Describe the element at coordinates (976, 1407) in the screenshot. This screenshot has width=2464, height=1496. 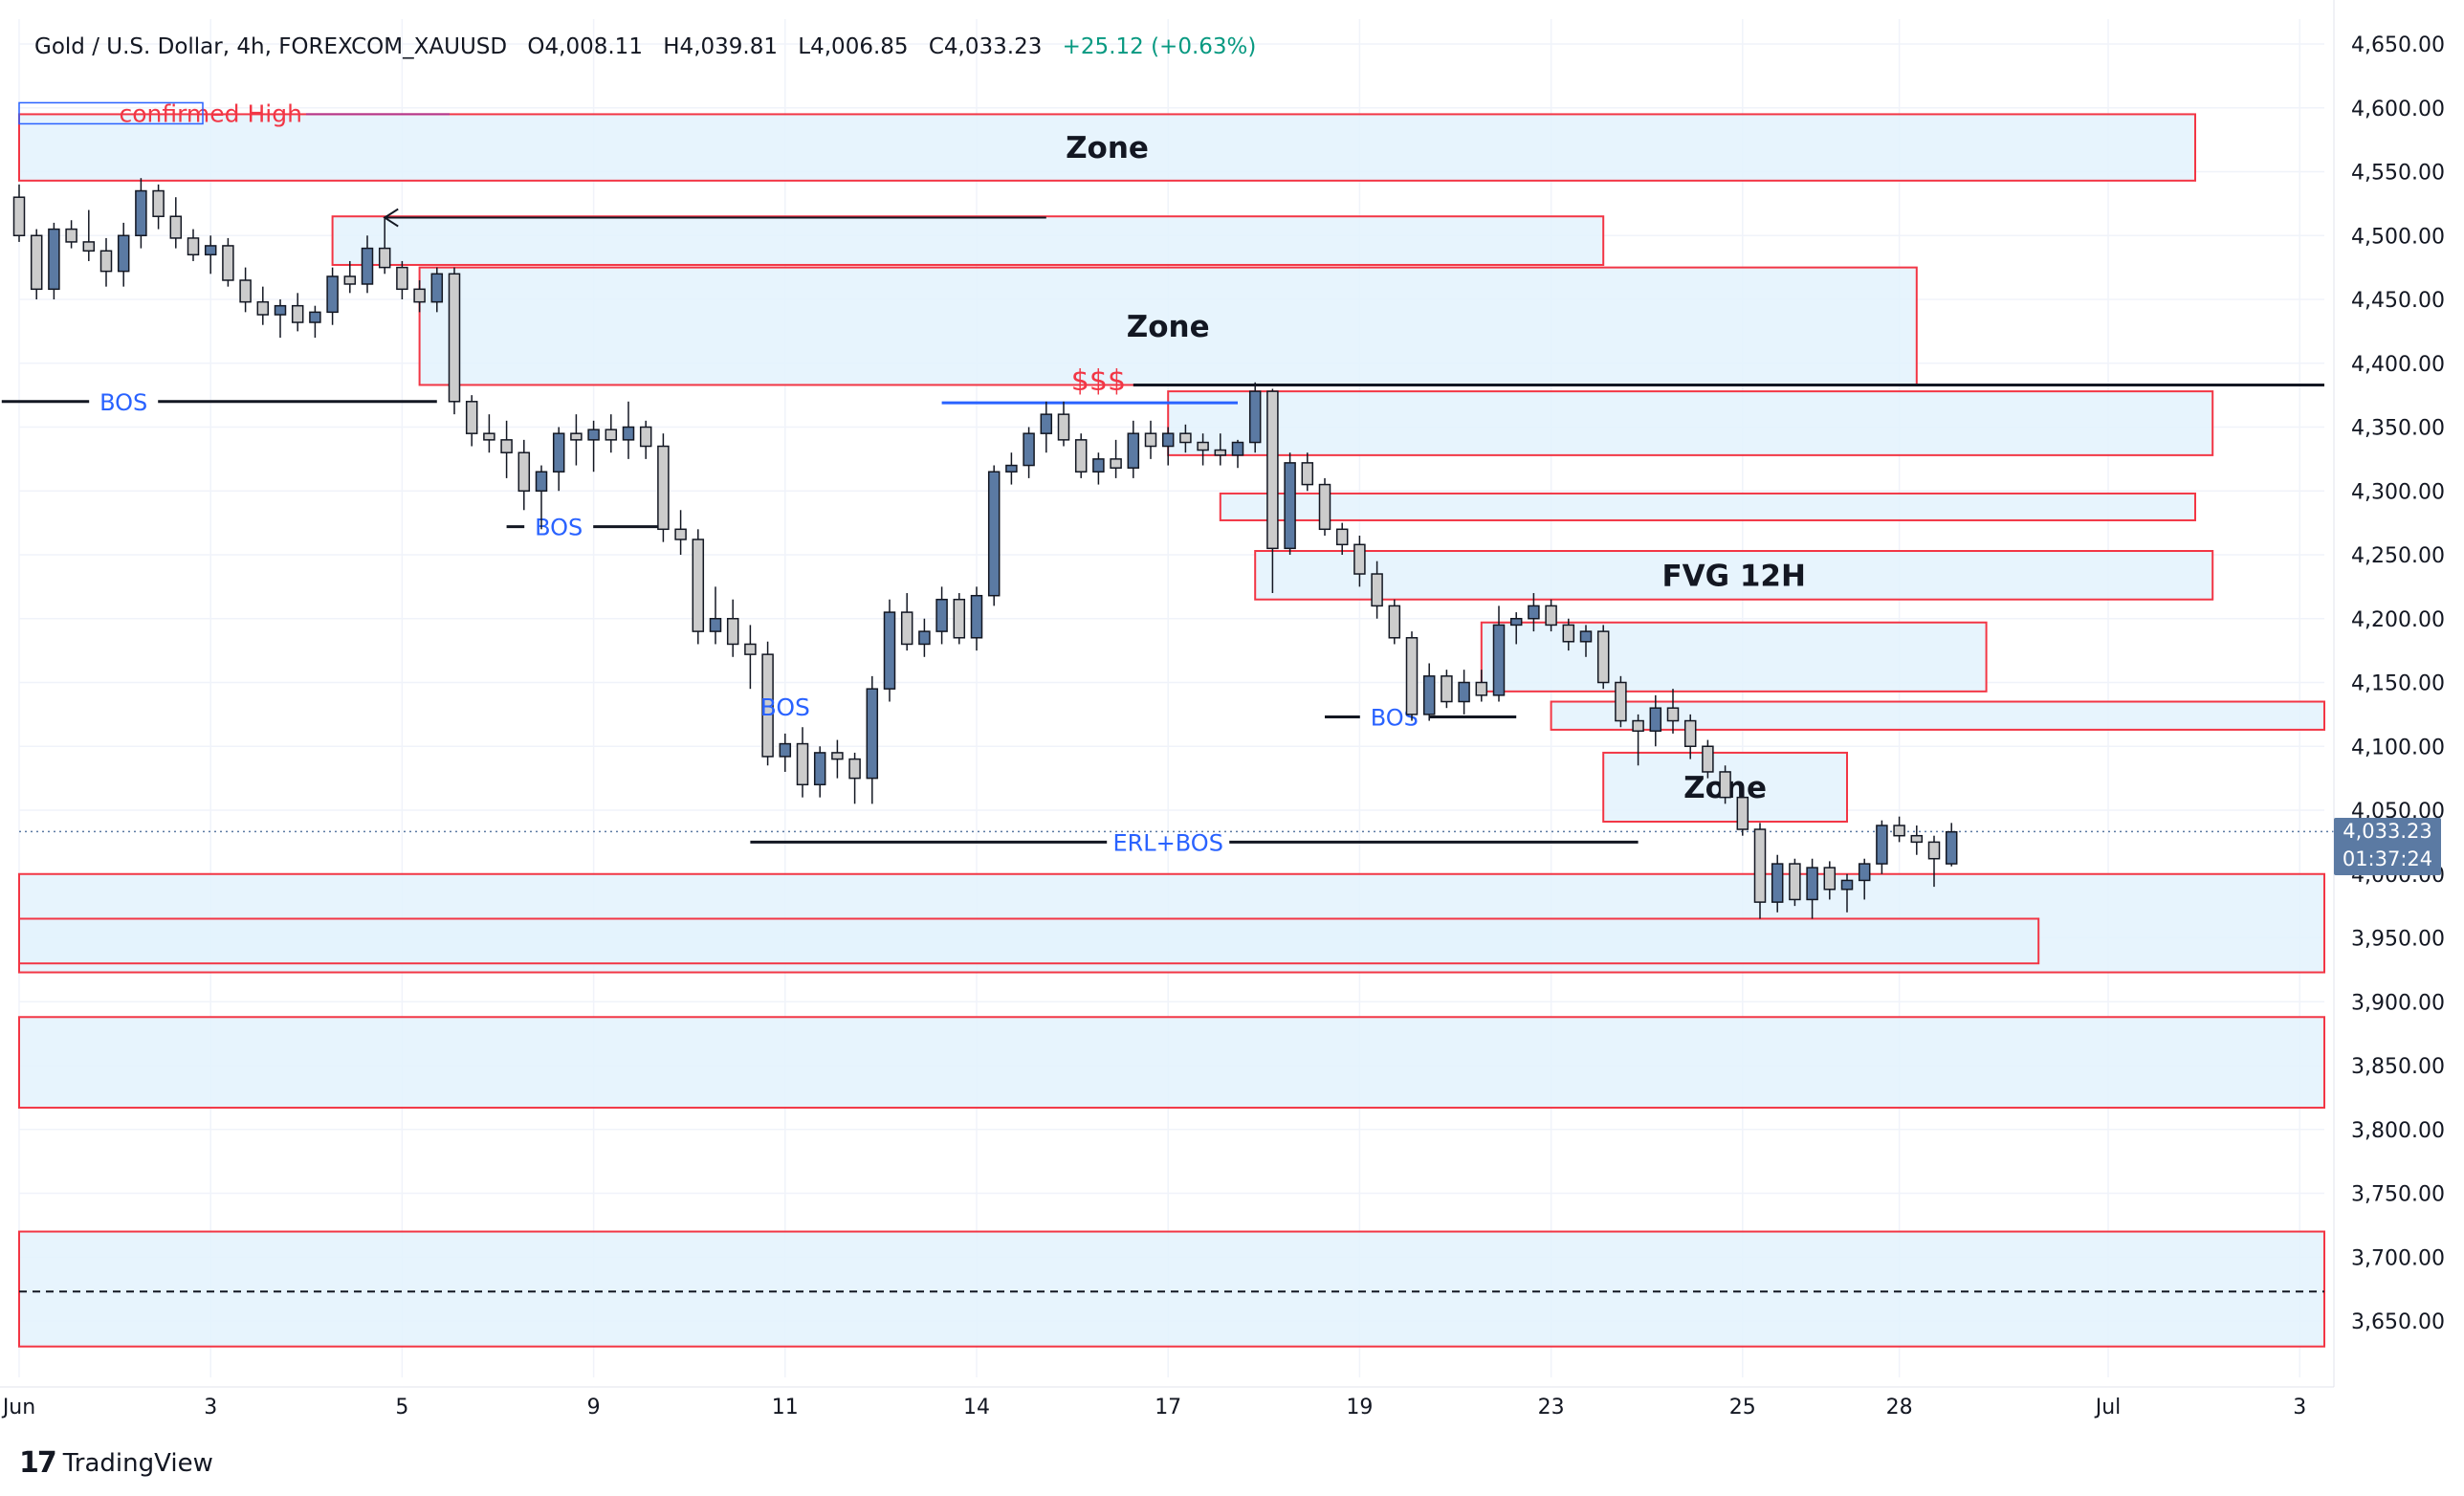
I see `time-tick-label: 14` at that location.